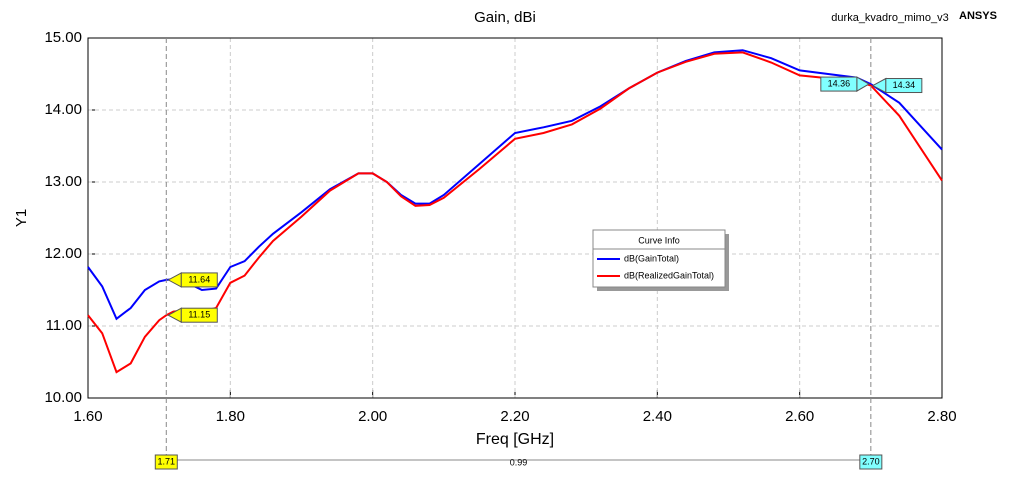 The width and height of the screenshot is (1009, 497). I want to click on x-tick-label: 1.80, so click(230, 416).